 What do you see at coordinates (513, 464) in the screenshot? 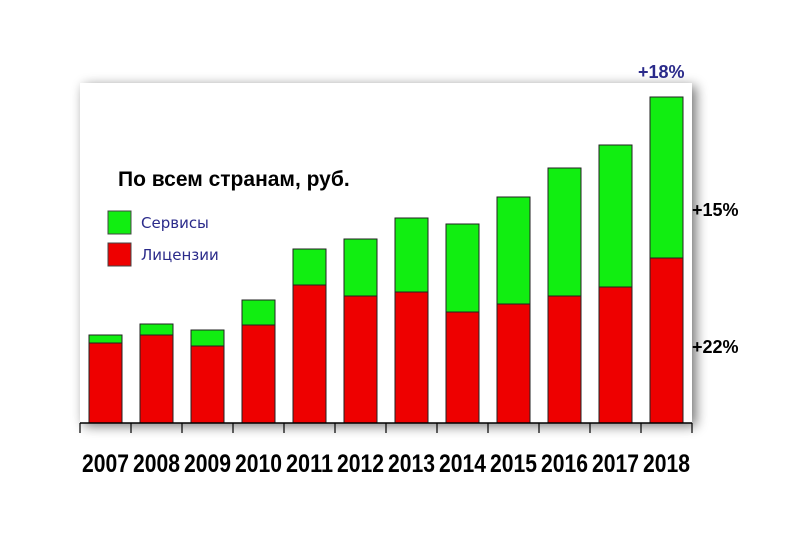
I see `x-tick-label-2015: 2015` at bounding box center [513, 464].